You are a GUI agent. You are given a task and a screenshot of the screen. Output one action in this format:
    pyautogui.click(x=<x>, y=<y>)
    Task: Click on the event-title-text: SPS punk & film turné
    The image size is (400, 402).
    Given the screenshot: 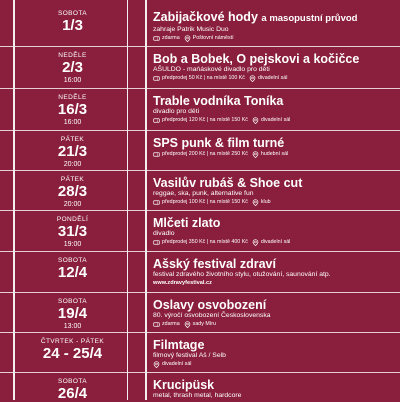 What is the action you would take?
    pyautogui.click(x=219, y=143)
    